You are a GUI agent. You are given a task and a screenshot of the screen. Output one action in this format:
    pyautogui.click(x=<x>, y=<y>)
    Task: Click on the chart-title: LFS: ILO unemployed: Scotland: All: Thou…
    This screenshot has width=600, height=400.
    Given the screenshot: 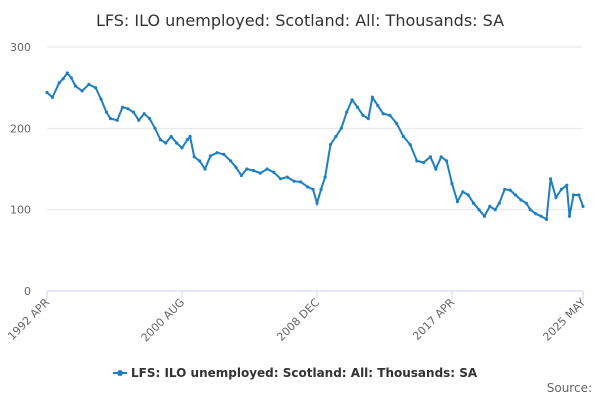 What is the action you would take?
    pyautogui.click(x=300, y=20)
    